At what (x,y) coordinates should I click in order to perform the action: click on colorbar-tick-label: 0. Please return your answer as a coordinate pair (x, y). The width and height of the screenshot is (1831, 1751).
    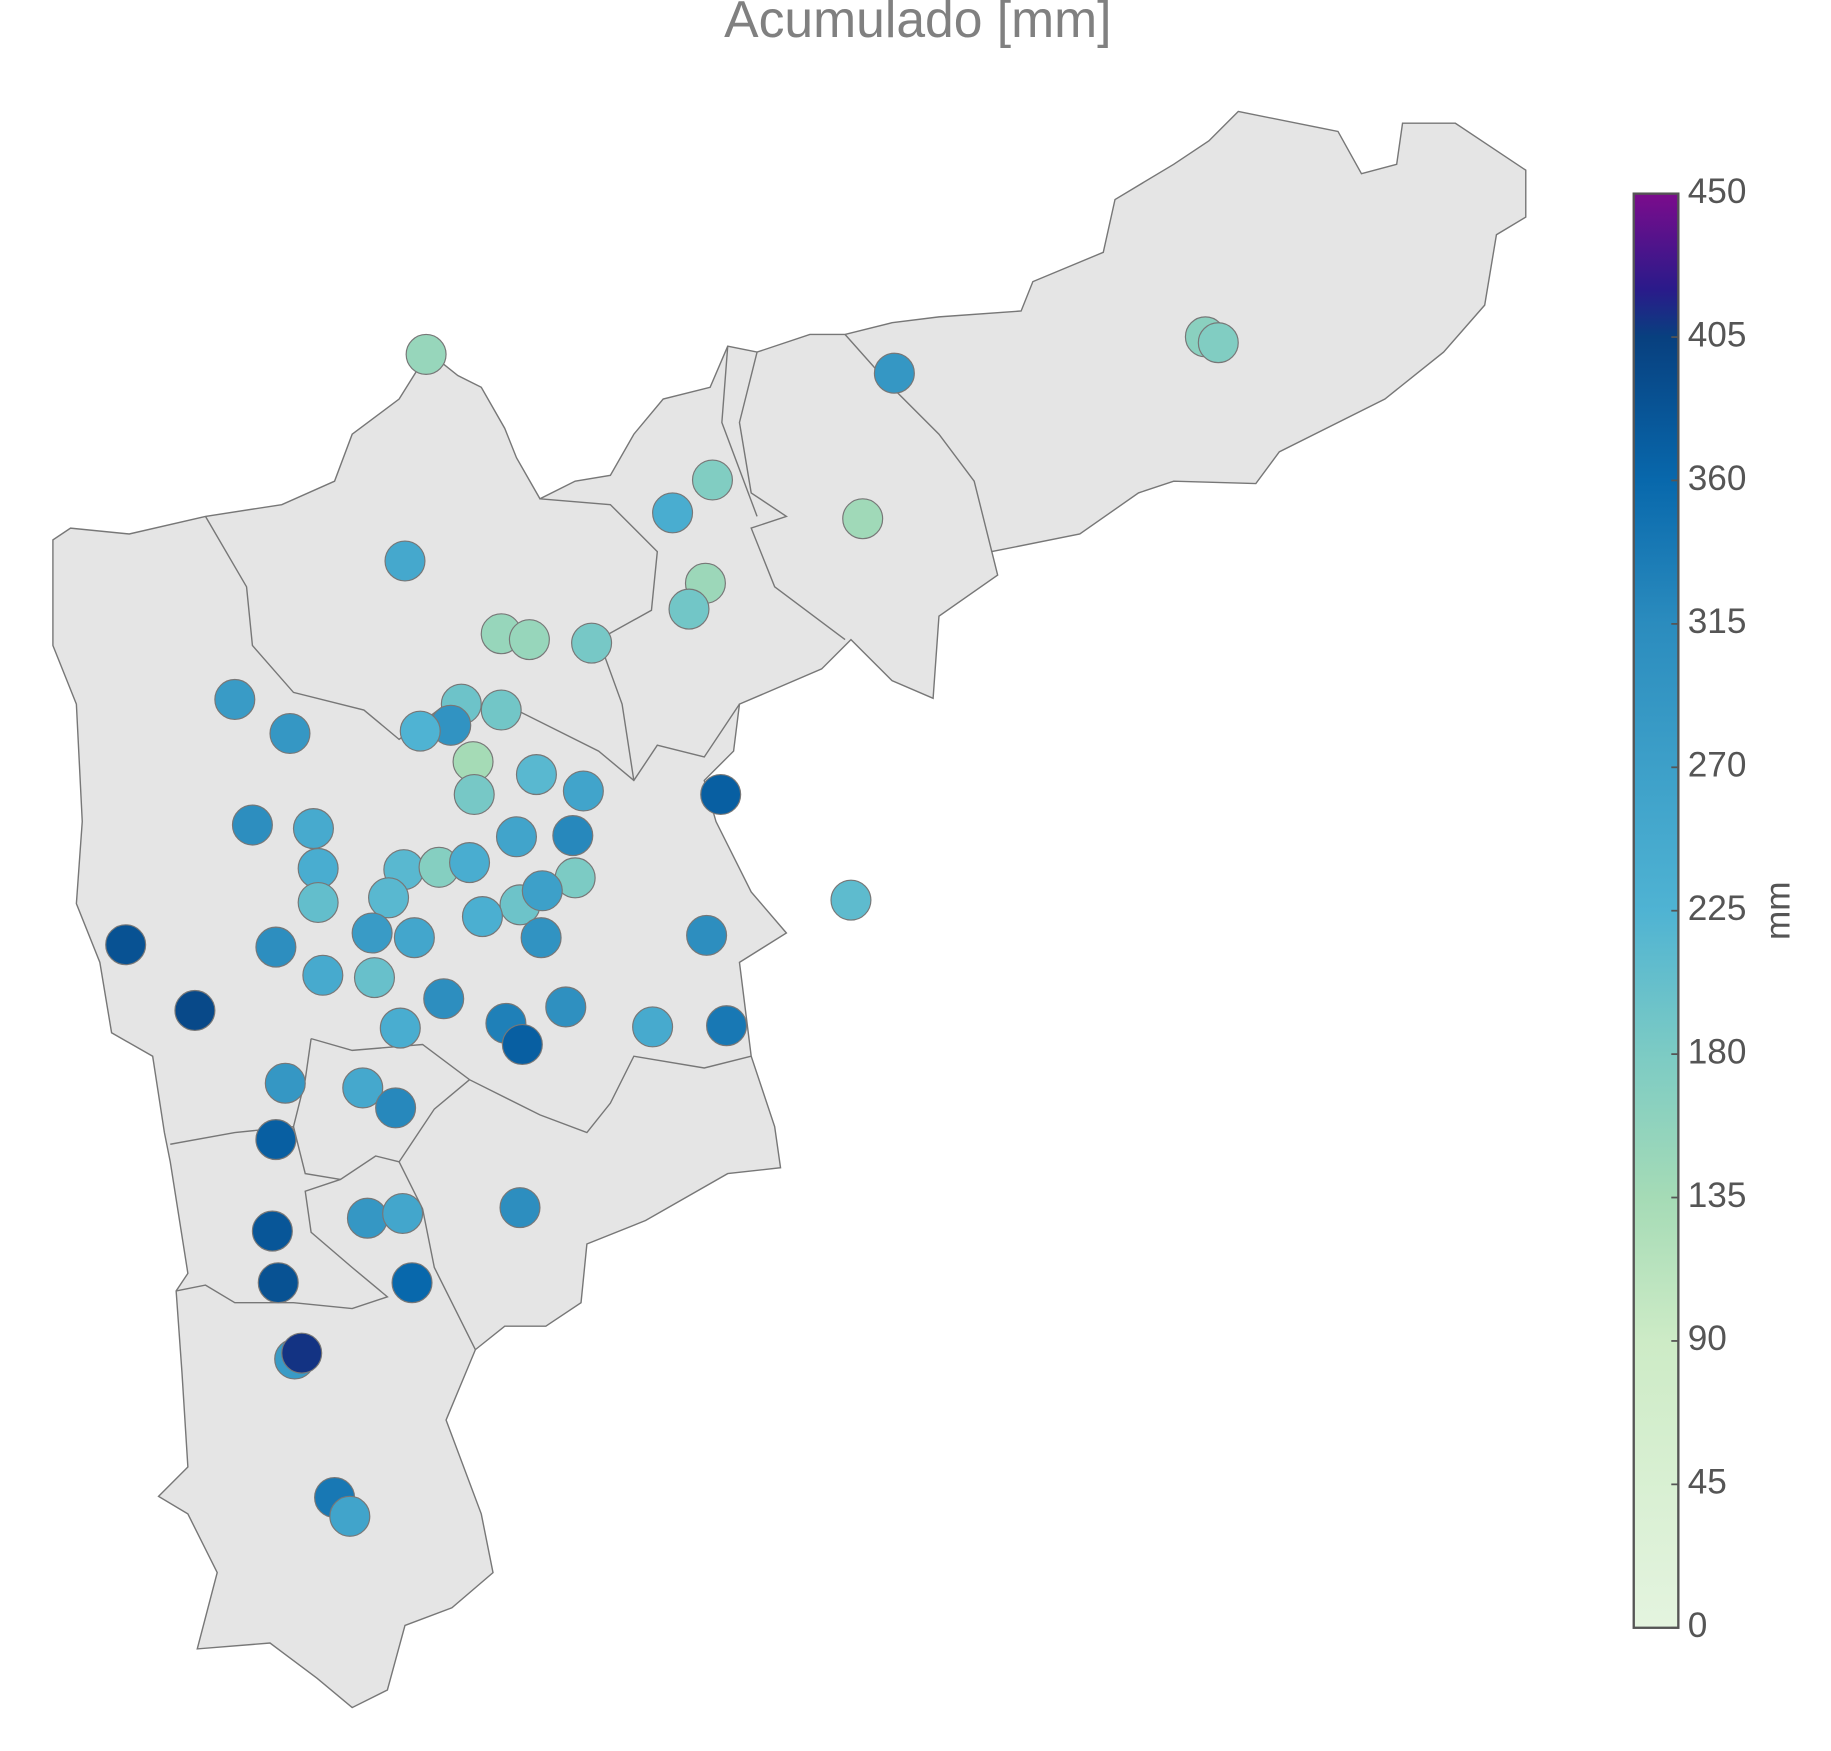
    Looking at the image, I should click on (1698, 1625).